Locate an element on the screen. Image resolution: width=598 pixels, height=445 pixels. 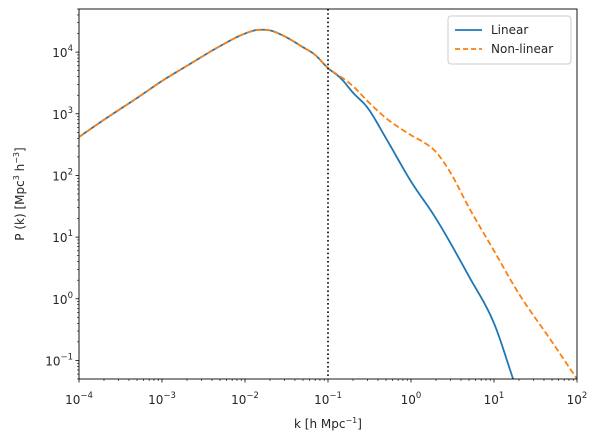
y-axis-label-sup1: 3 is located at coordinates (16, 177).